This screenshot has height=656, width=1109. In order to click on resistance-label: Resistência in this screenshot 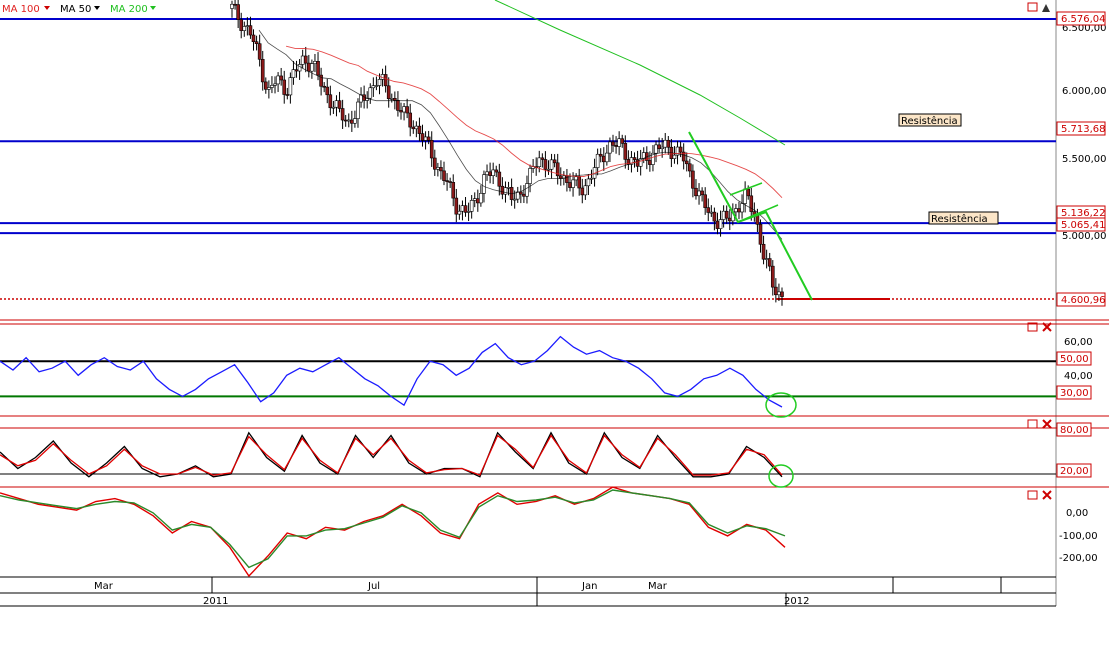, I will do `click(929, 121)`.